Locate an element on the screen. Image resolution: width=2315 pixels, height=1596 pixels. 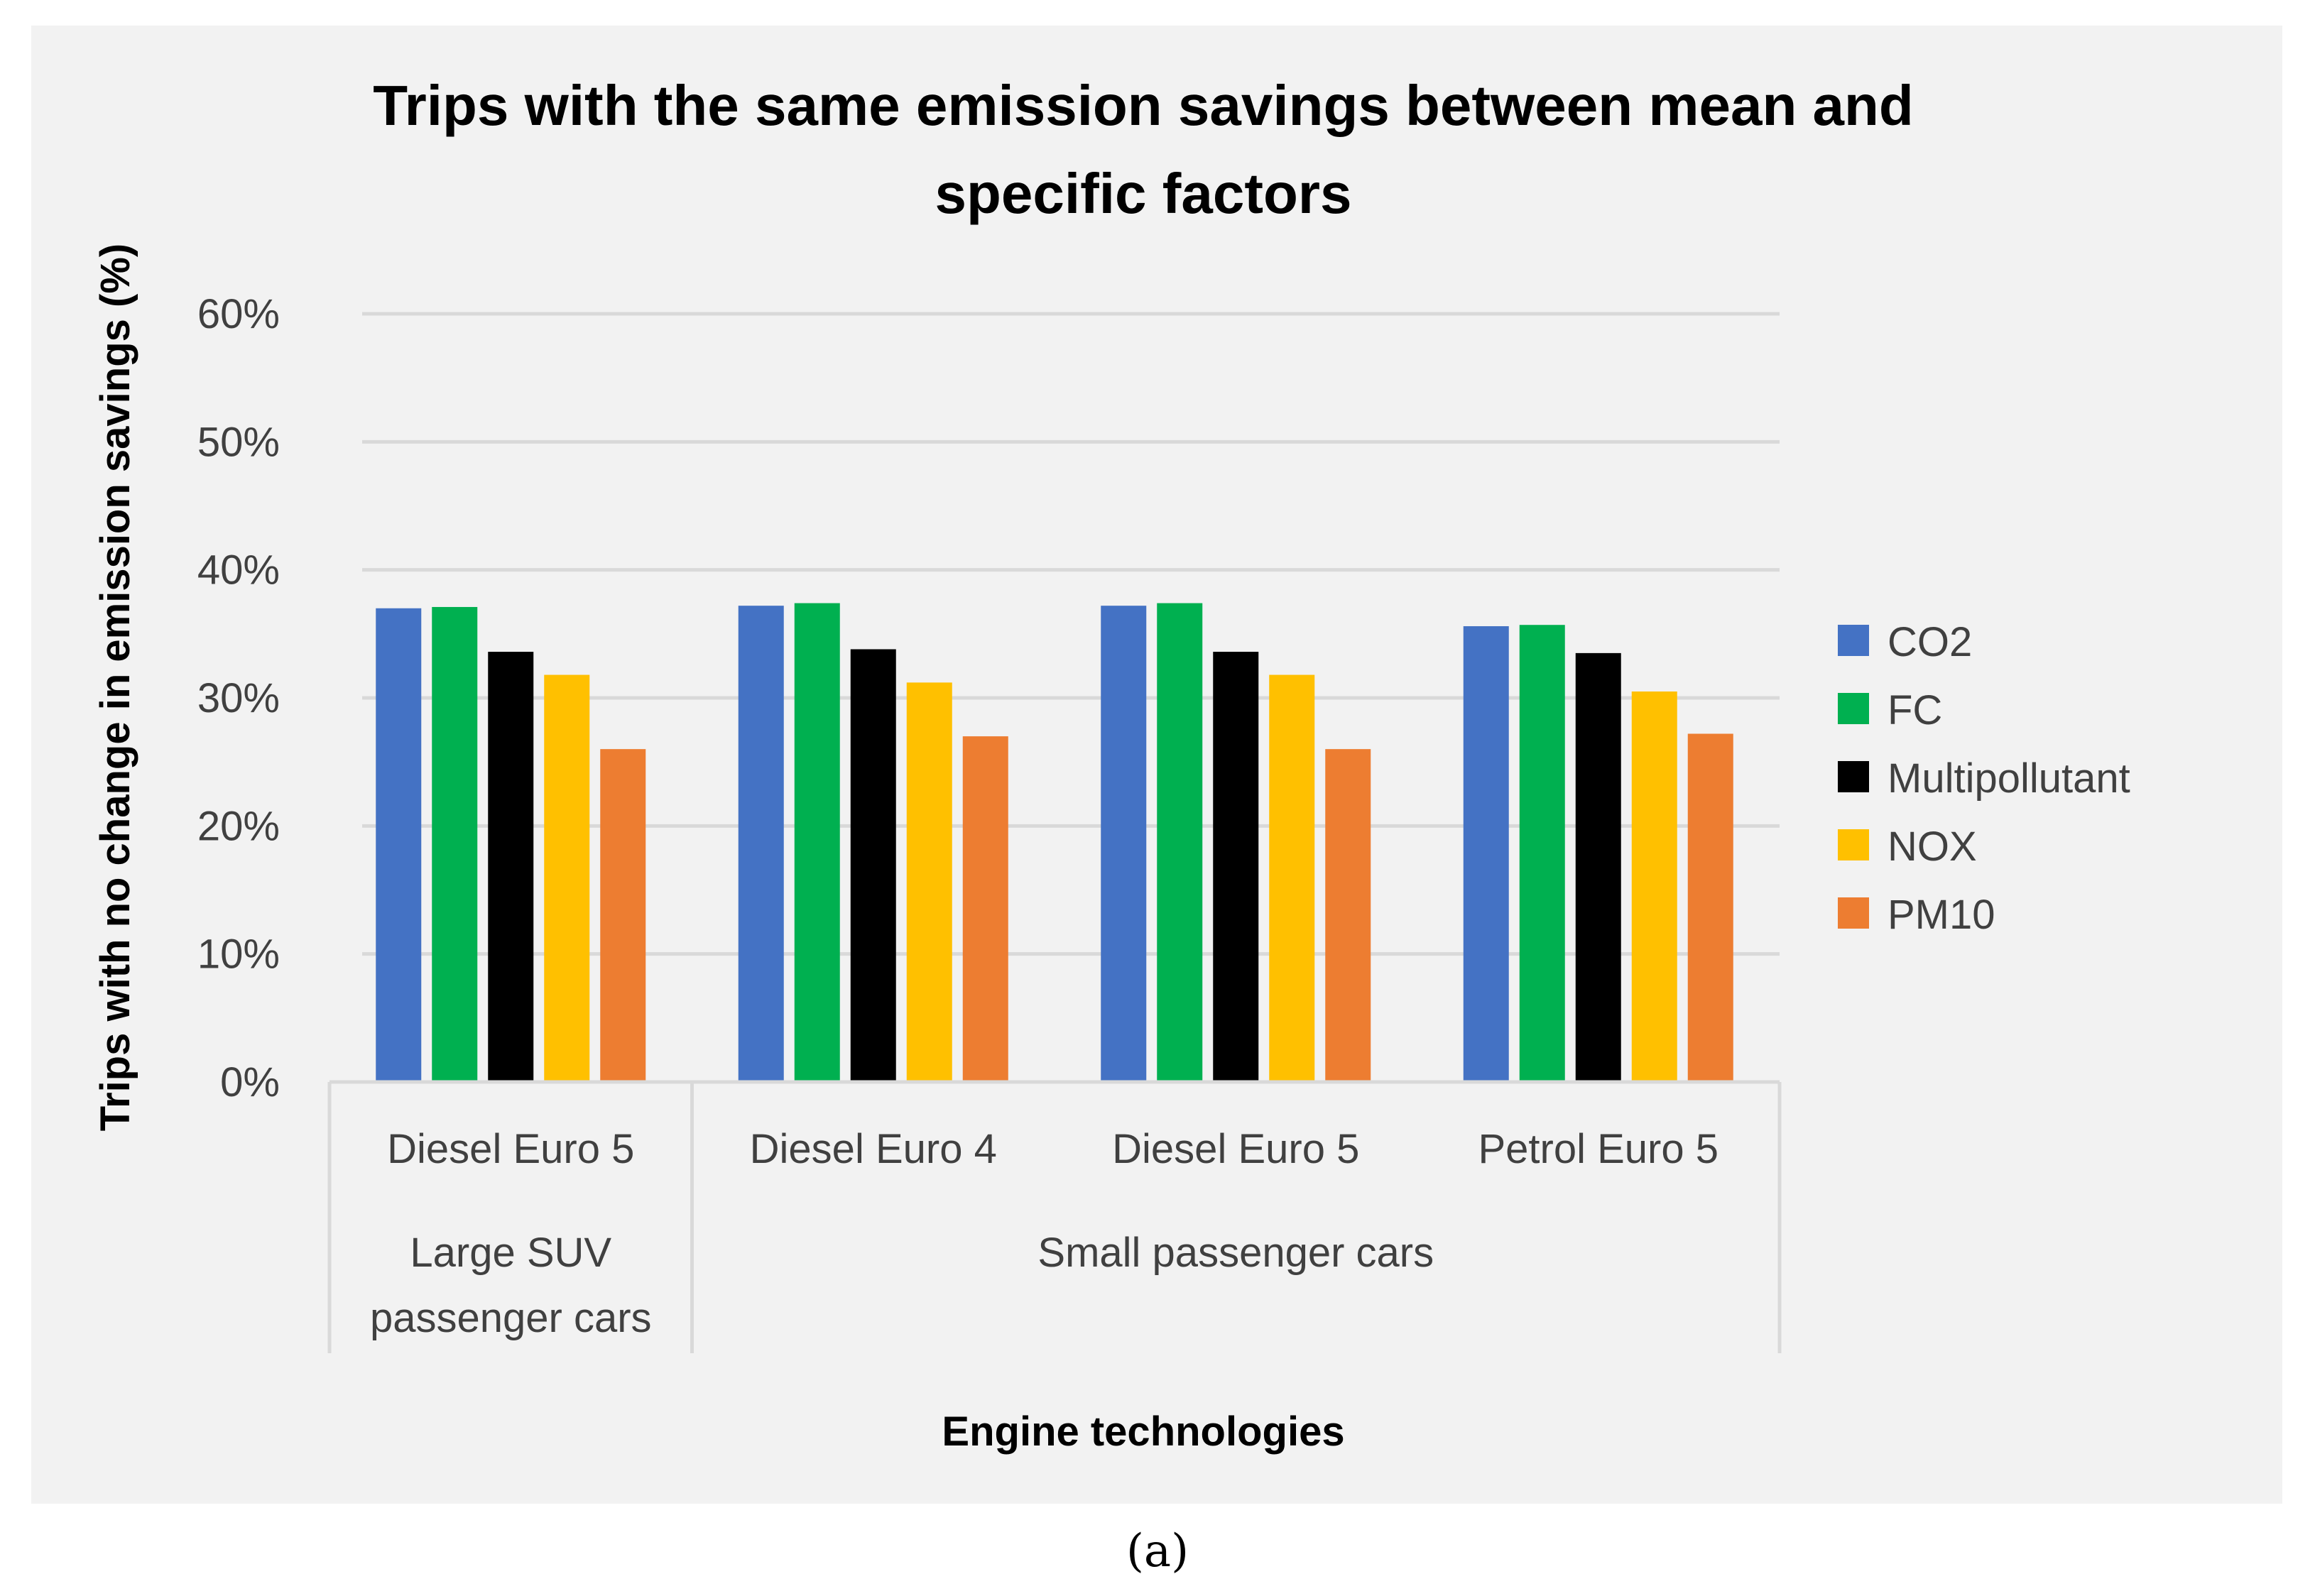
legend-label: NOX is located at coordinates (1933, 847).